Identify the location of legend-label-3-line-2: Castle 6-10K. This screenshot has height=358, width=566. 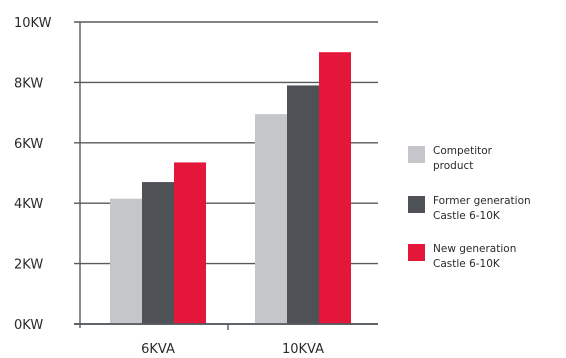
(467, 264).